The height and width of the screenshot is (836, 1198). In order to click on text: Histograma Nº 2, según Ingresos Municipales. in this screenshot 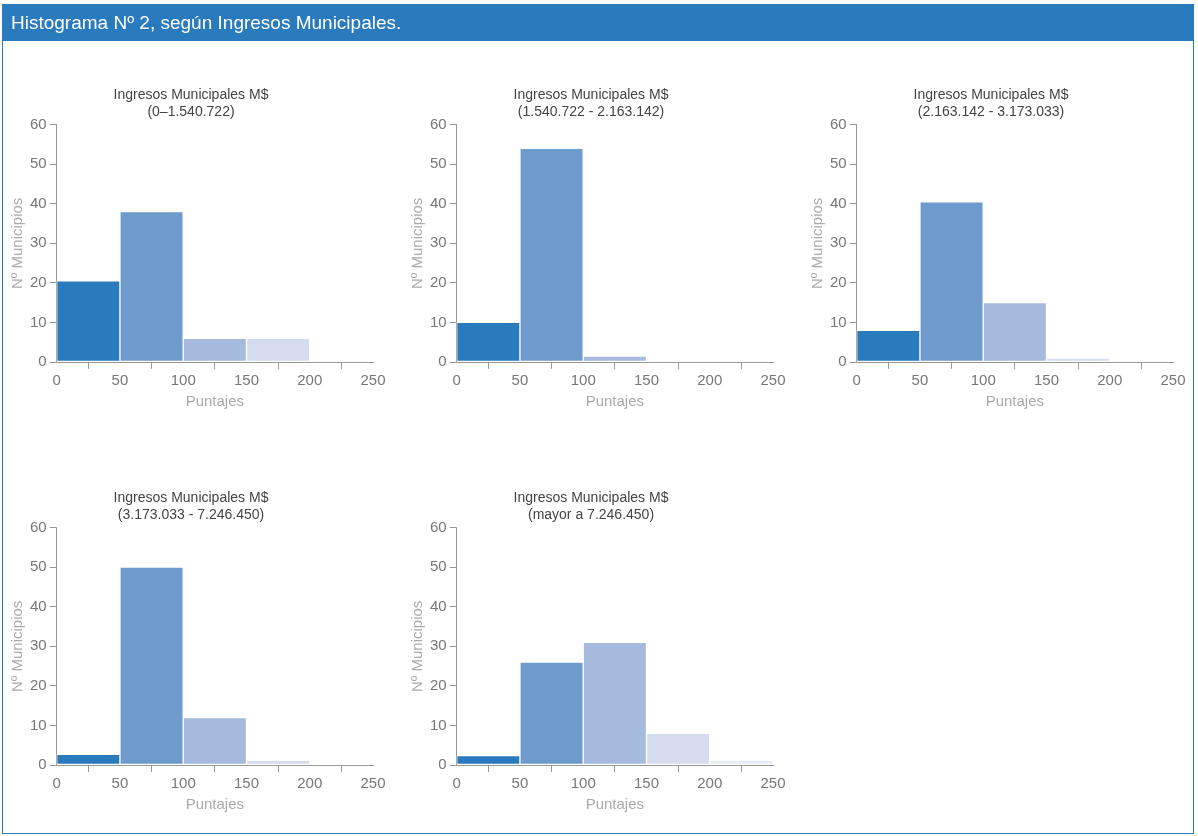, I will do `click(598, 23)`.